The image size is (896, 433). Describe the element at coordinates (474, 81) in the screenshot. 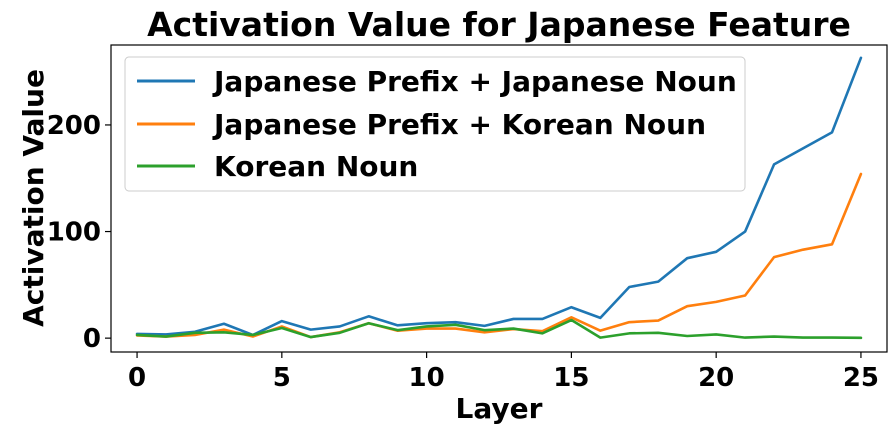

I see `legend-label-series-1: Japanese Prefix + Japanese Noun` at that location.